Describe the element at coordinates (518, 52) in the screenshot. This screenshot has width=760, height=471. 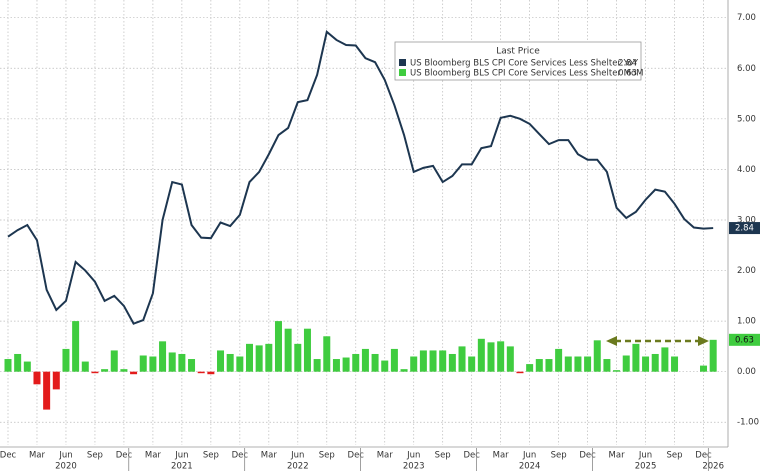
I see `legend-title: Last Price` at that location.